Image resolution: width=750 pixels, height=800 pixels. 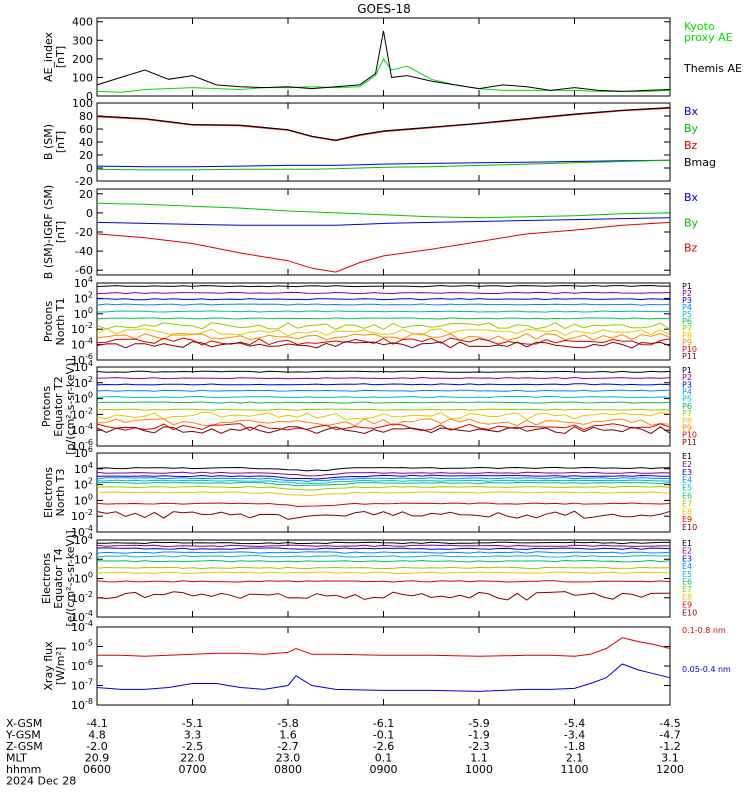 What do you see at coordinates (383, 561) in the screenshot?
I see `series-line-e6` at bounding box center [383, 561].